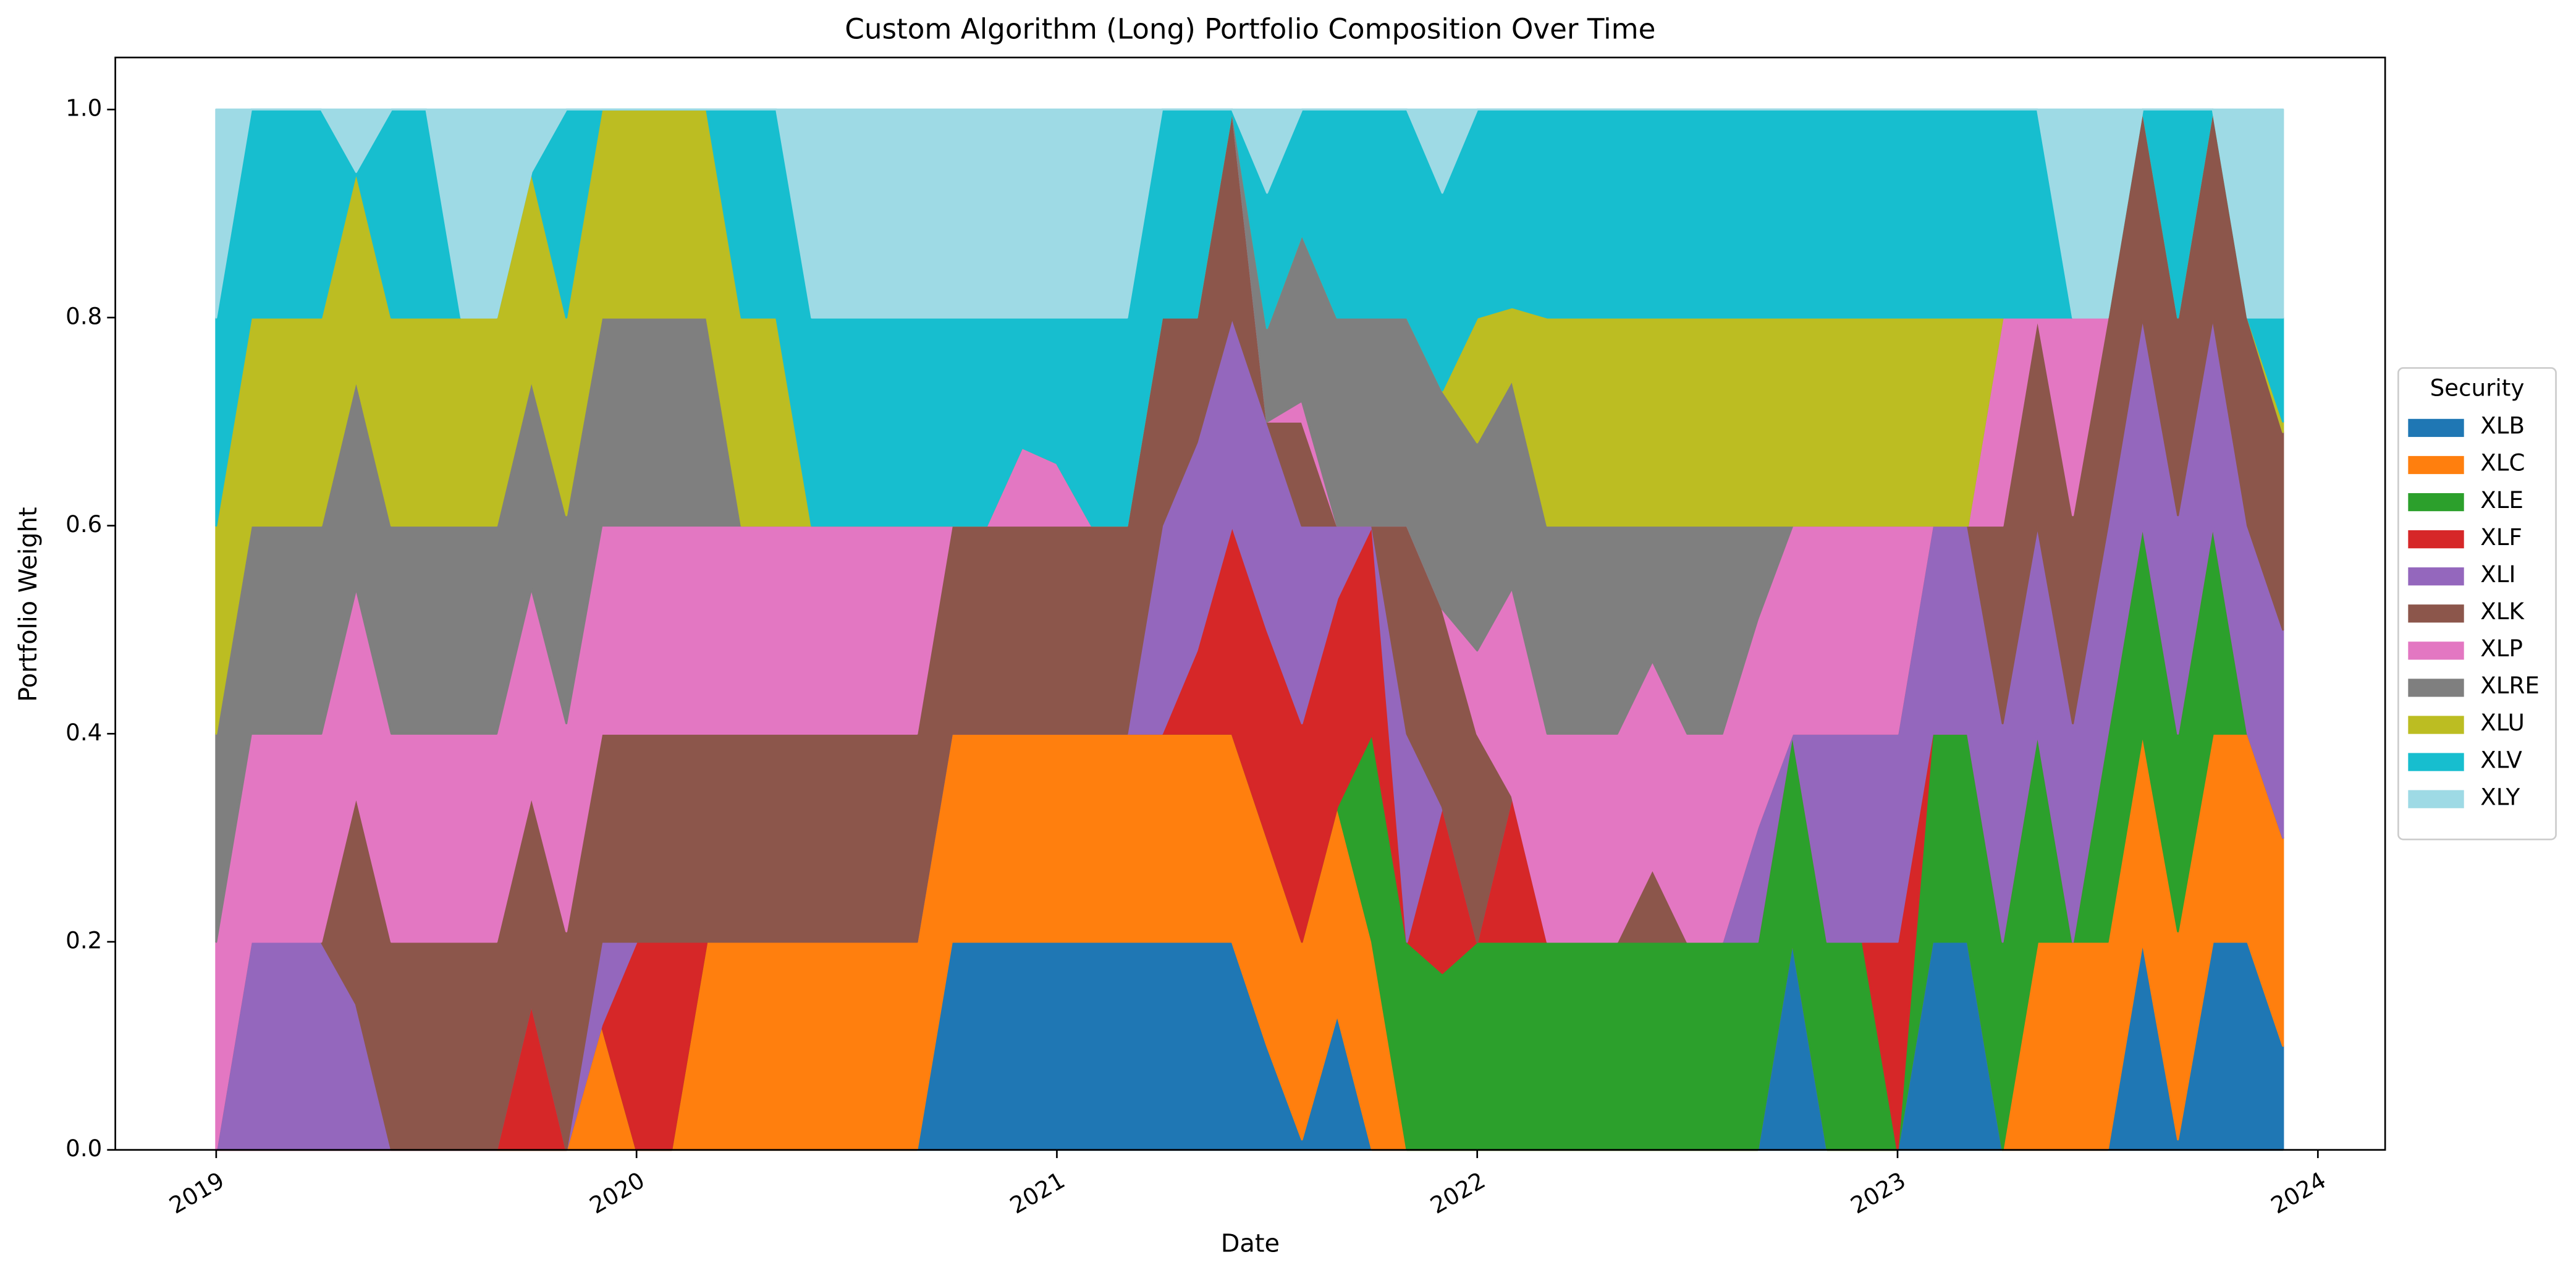 The image size is (2576, 1278). I want to click on y-tick-label: 0.6, so click(83, 524).